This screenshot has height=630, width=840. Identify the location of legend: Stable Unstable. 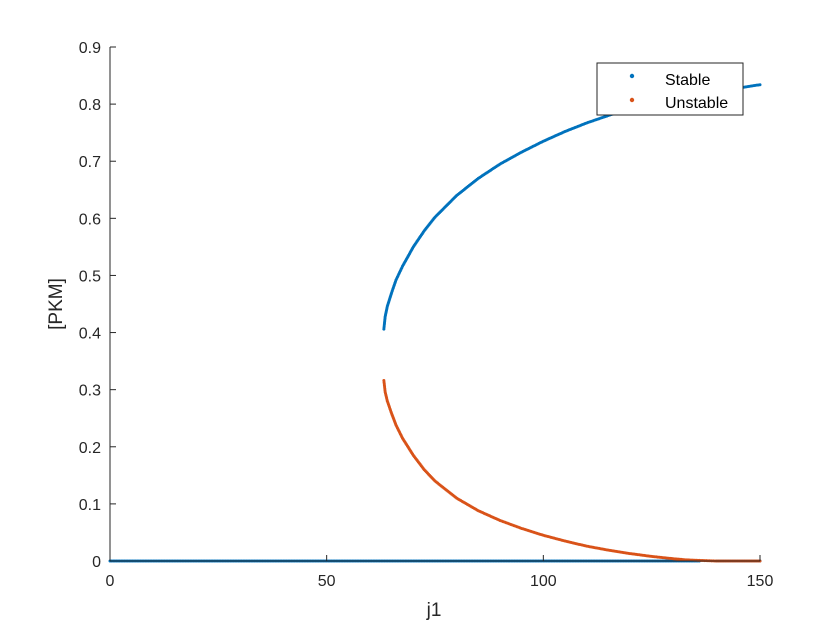
(670, 89).